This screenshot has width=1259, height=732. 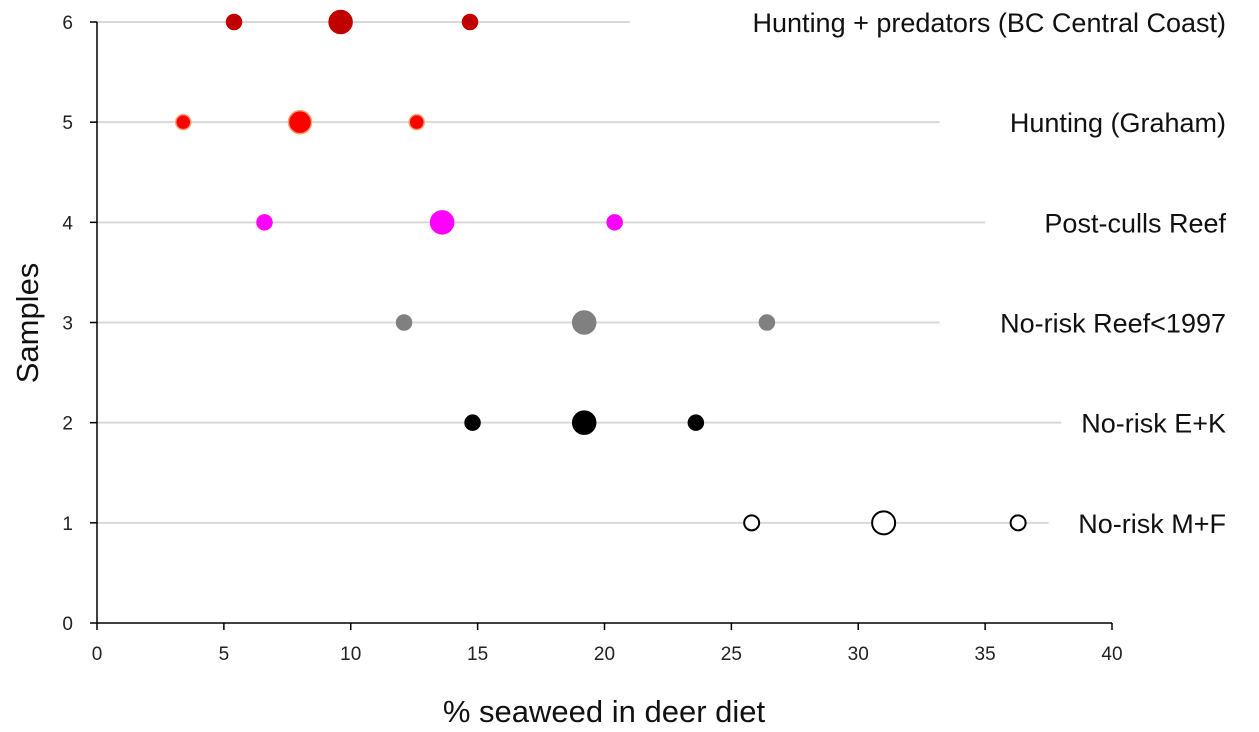 I want to click on series-label: Hunting + predators (BC Central Coast), so click(x=989, y=23).